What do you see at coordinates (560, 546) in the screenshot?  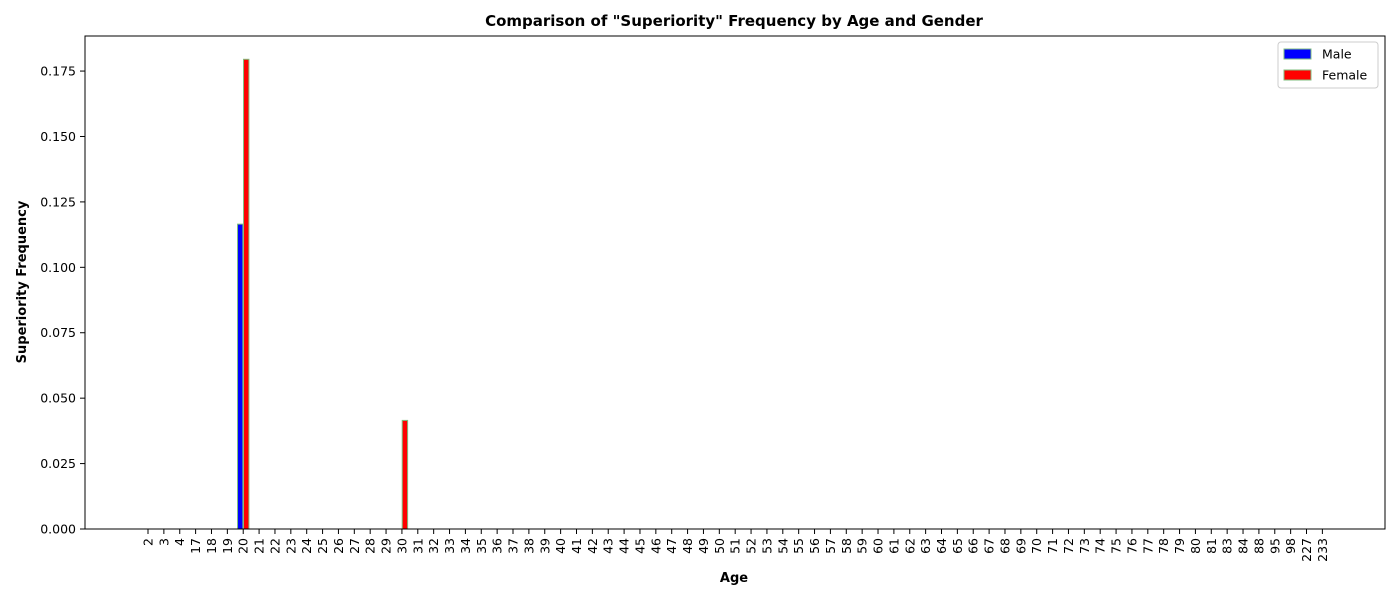 I see `x-tick-label: 40` at bounding box center [560, 546].